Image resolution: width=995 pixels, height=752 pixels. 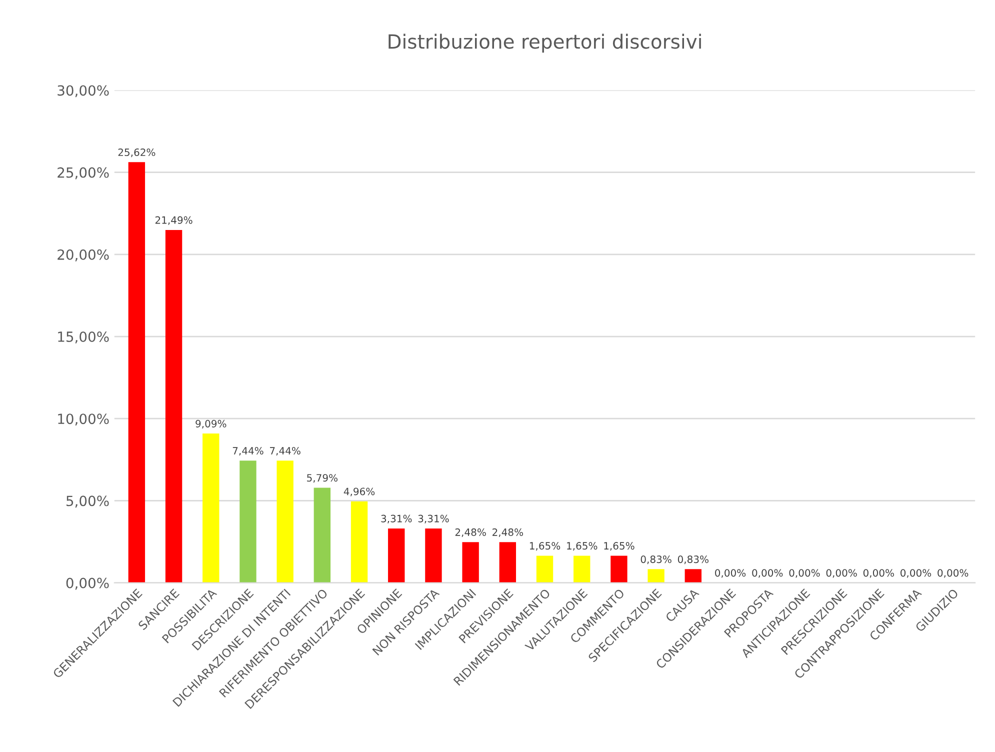 What do you see at coordinates (83, 91) in the screenshot?
I see `y-tick-label: 30,00%` at bounding box center [83, 91].